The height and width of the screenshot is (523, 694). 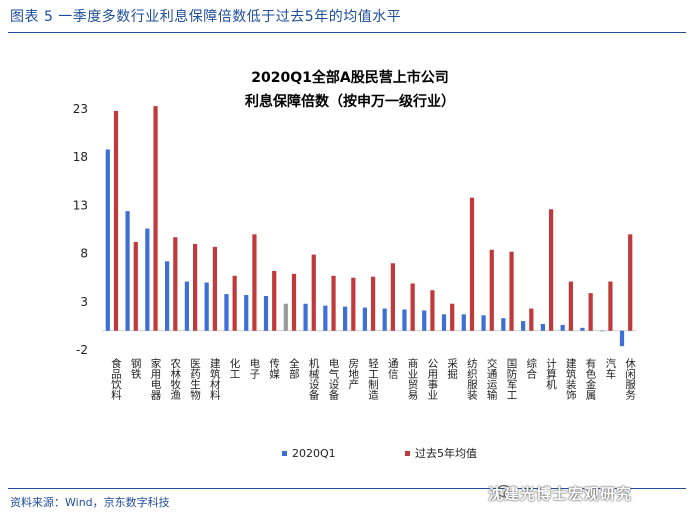 What do you see at coordinates (314, 379) in the screenshot?
I see `category-label: 机械设备` at bounding box center [314, 379].